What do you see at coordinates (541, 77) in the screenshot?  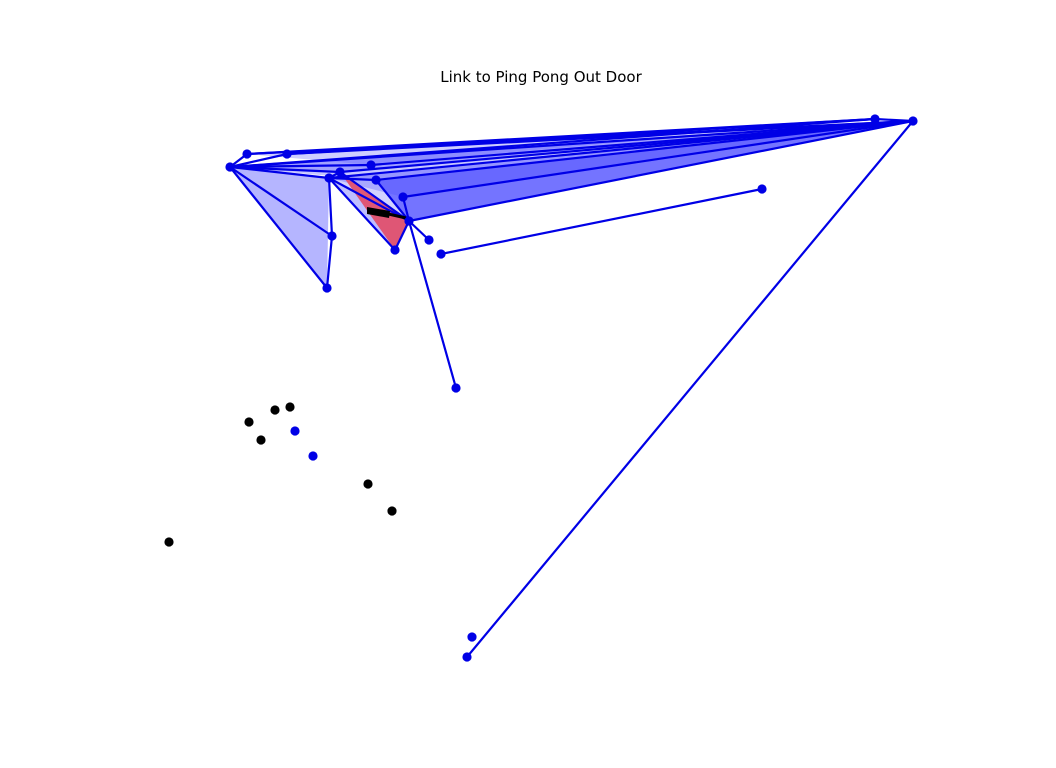 I see `figure-title: Link to Ping Pong Out Door` at bounding box center [541, 77].